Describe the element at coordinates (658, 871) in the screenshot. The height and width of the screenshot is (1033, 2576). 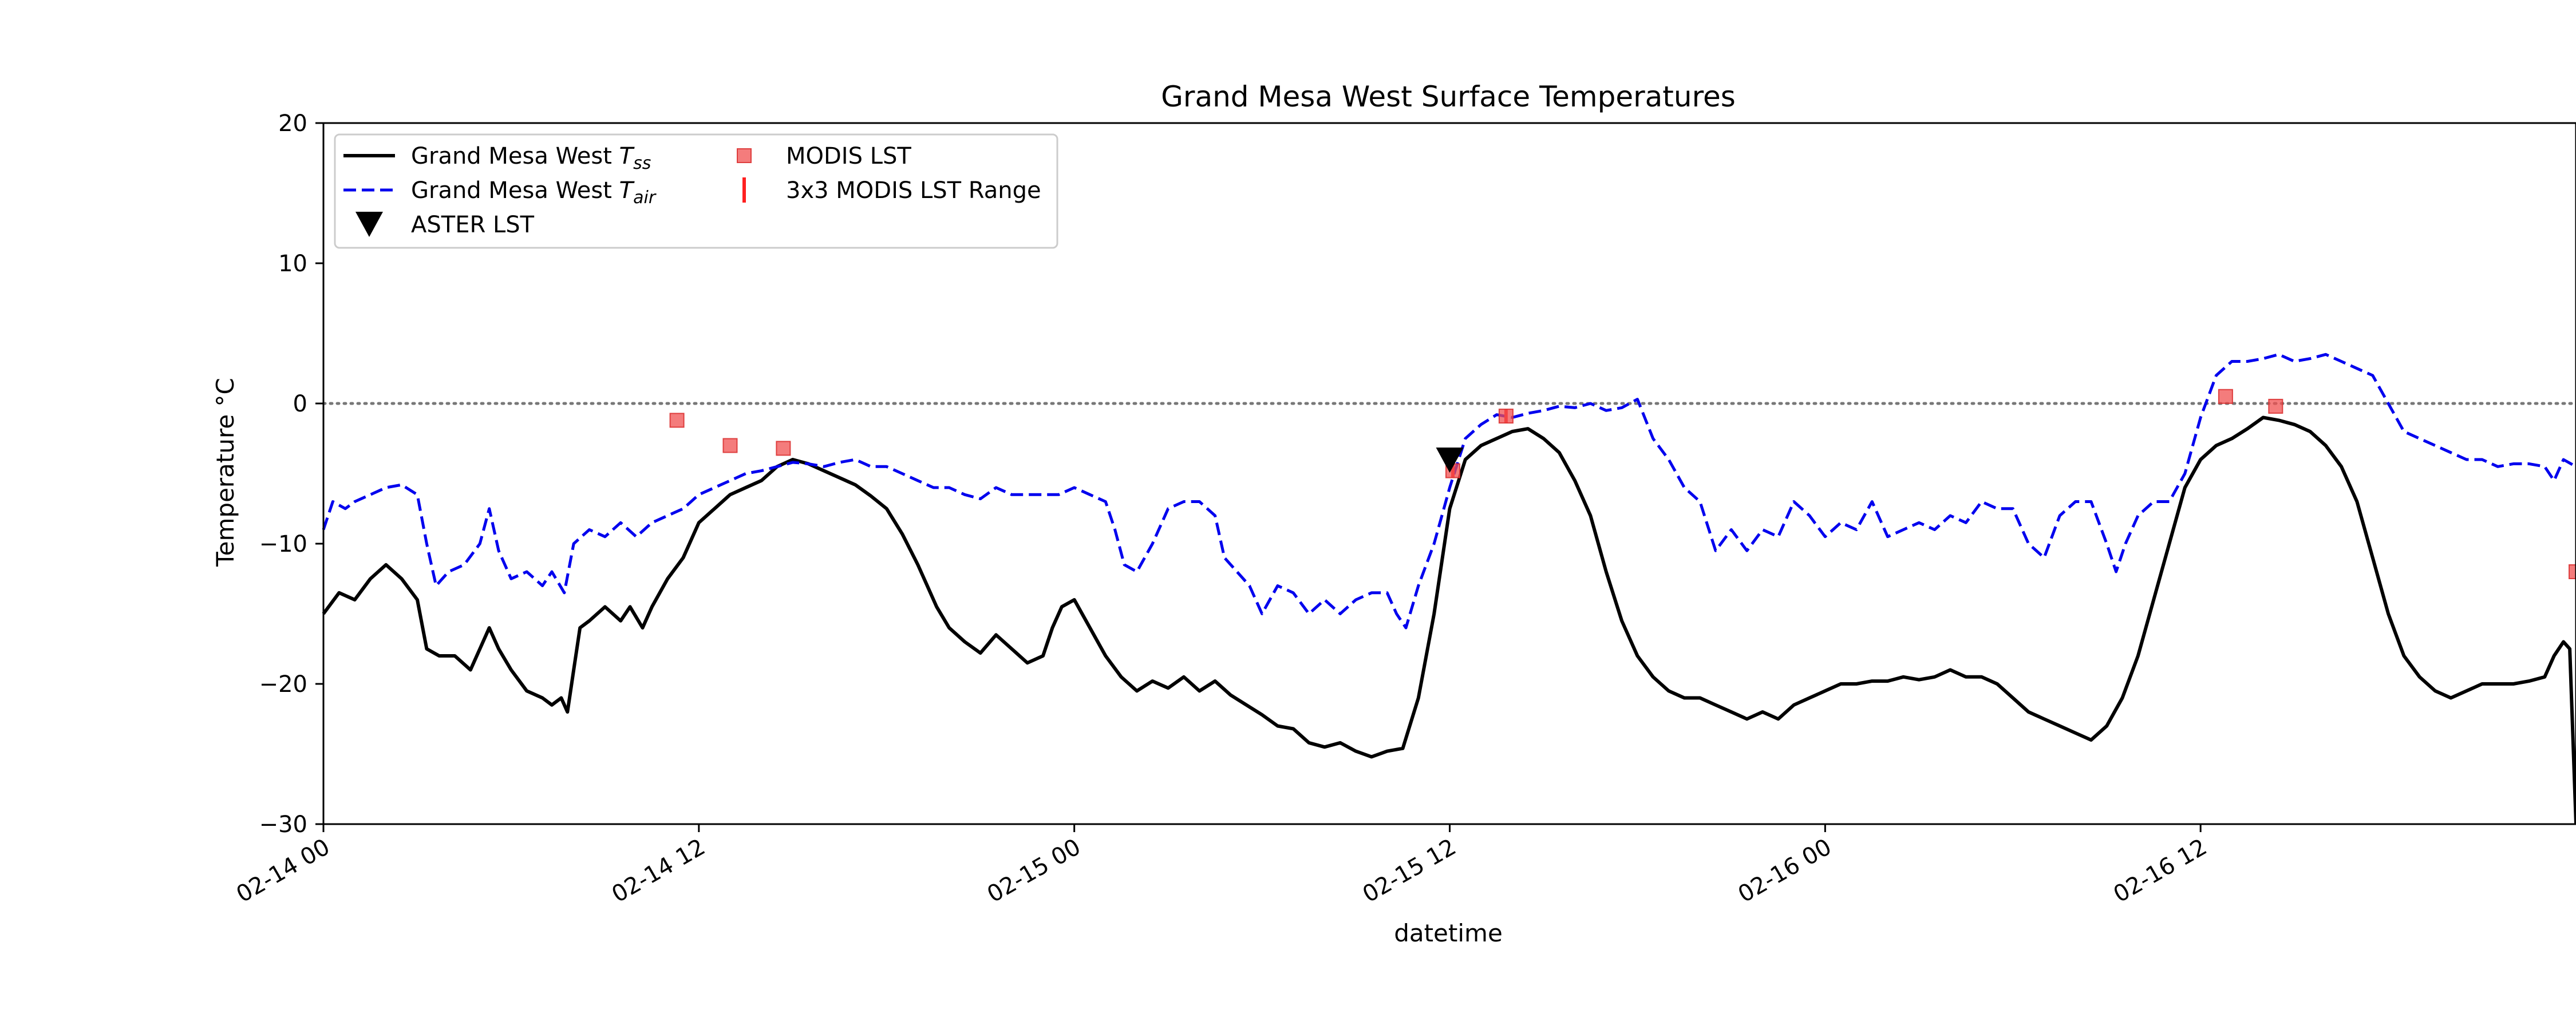
I see `x-tick-label: 02-14 12` at that location.